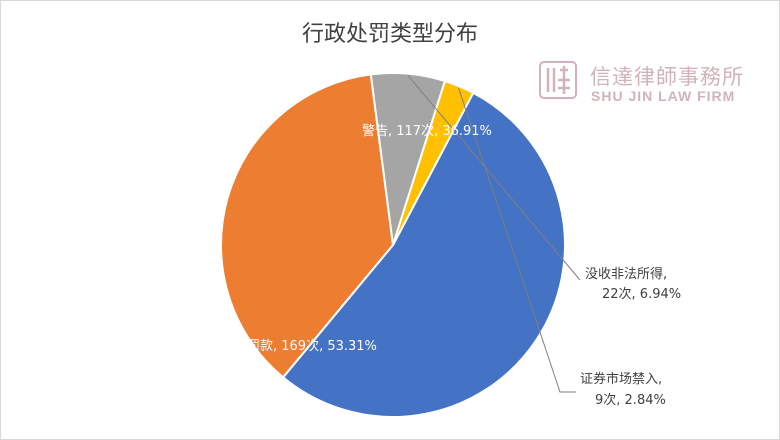  Describe the element at coordinates (626, 274) in the screenshot. I see `label-confiscation-line1: 没收非法所得,` at that location.